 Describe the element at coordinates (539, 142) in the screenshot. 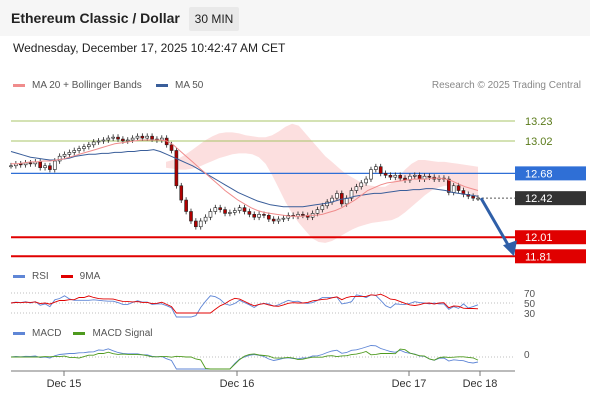

I see `level-label-13-02: 13.02` at that location.